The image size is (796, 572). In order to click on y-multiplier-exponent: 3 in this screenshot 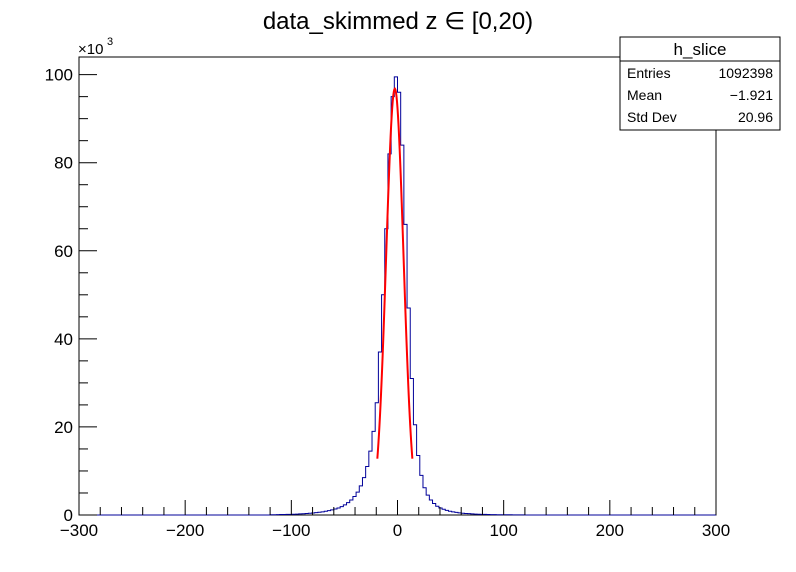, I will do `click(110, 42)`.